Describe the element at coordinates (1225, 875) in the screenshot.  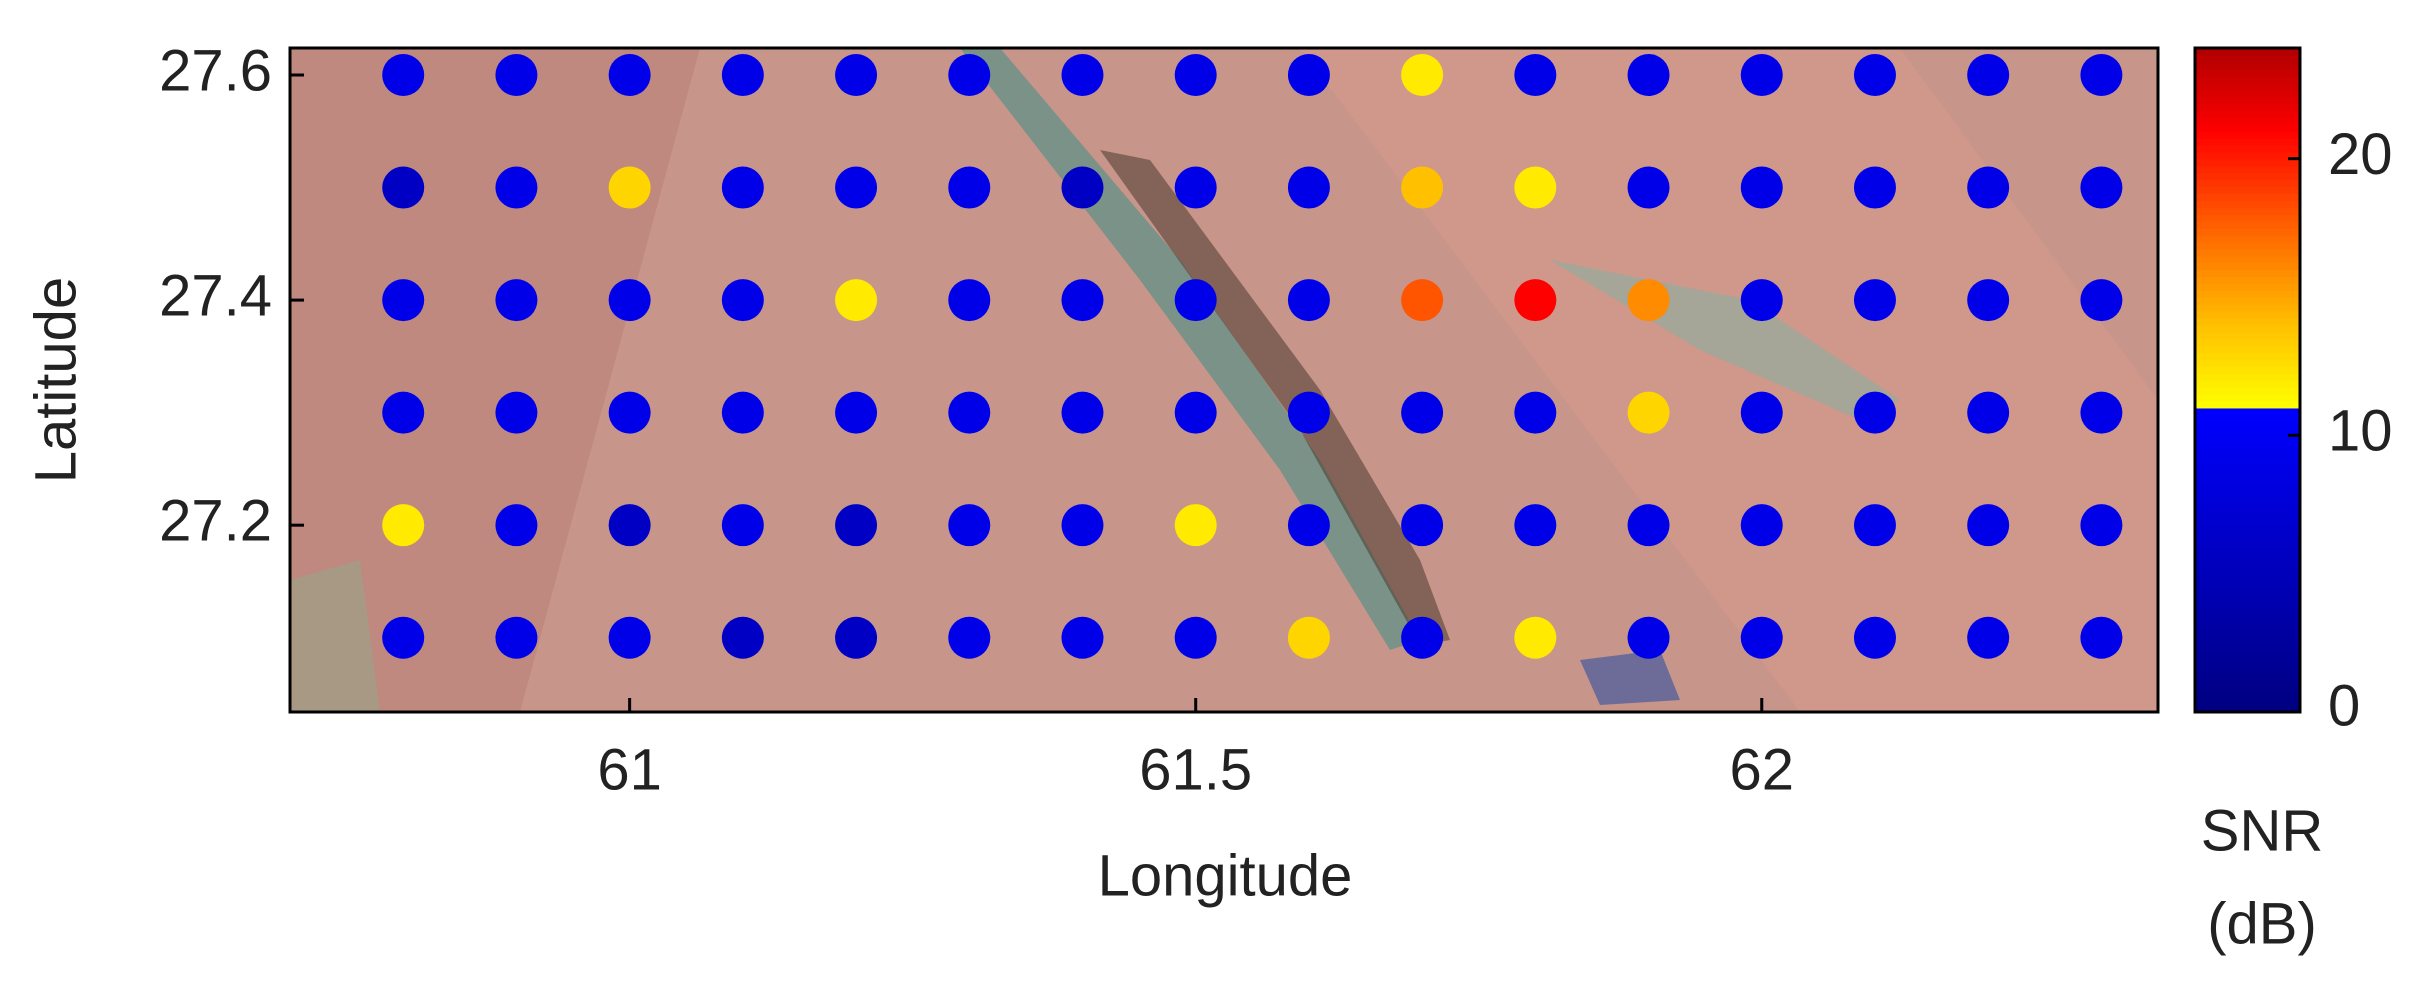
I see `x-axis-title: Longitude` at that location.